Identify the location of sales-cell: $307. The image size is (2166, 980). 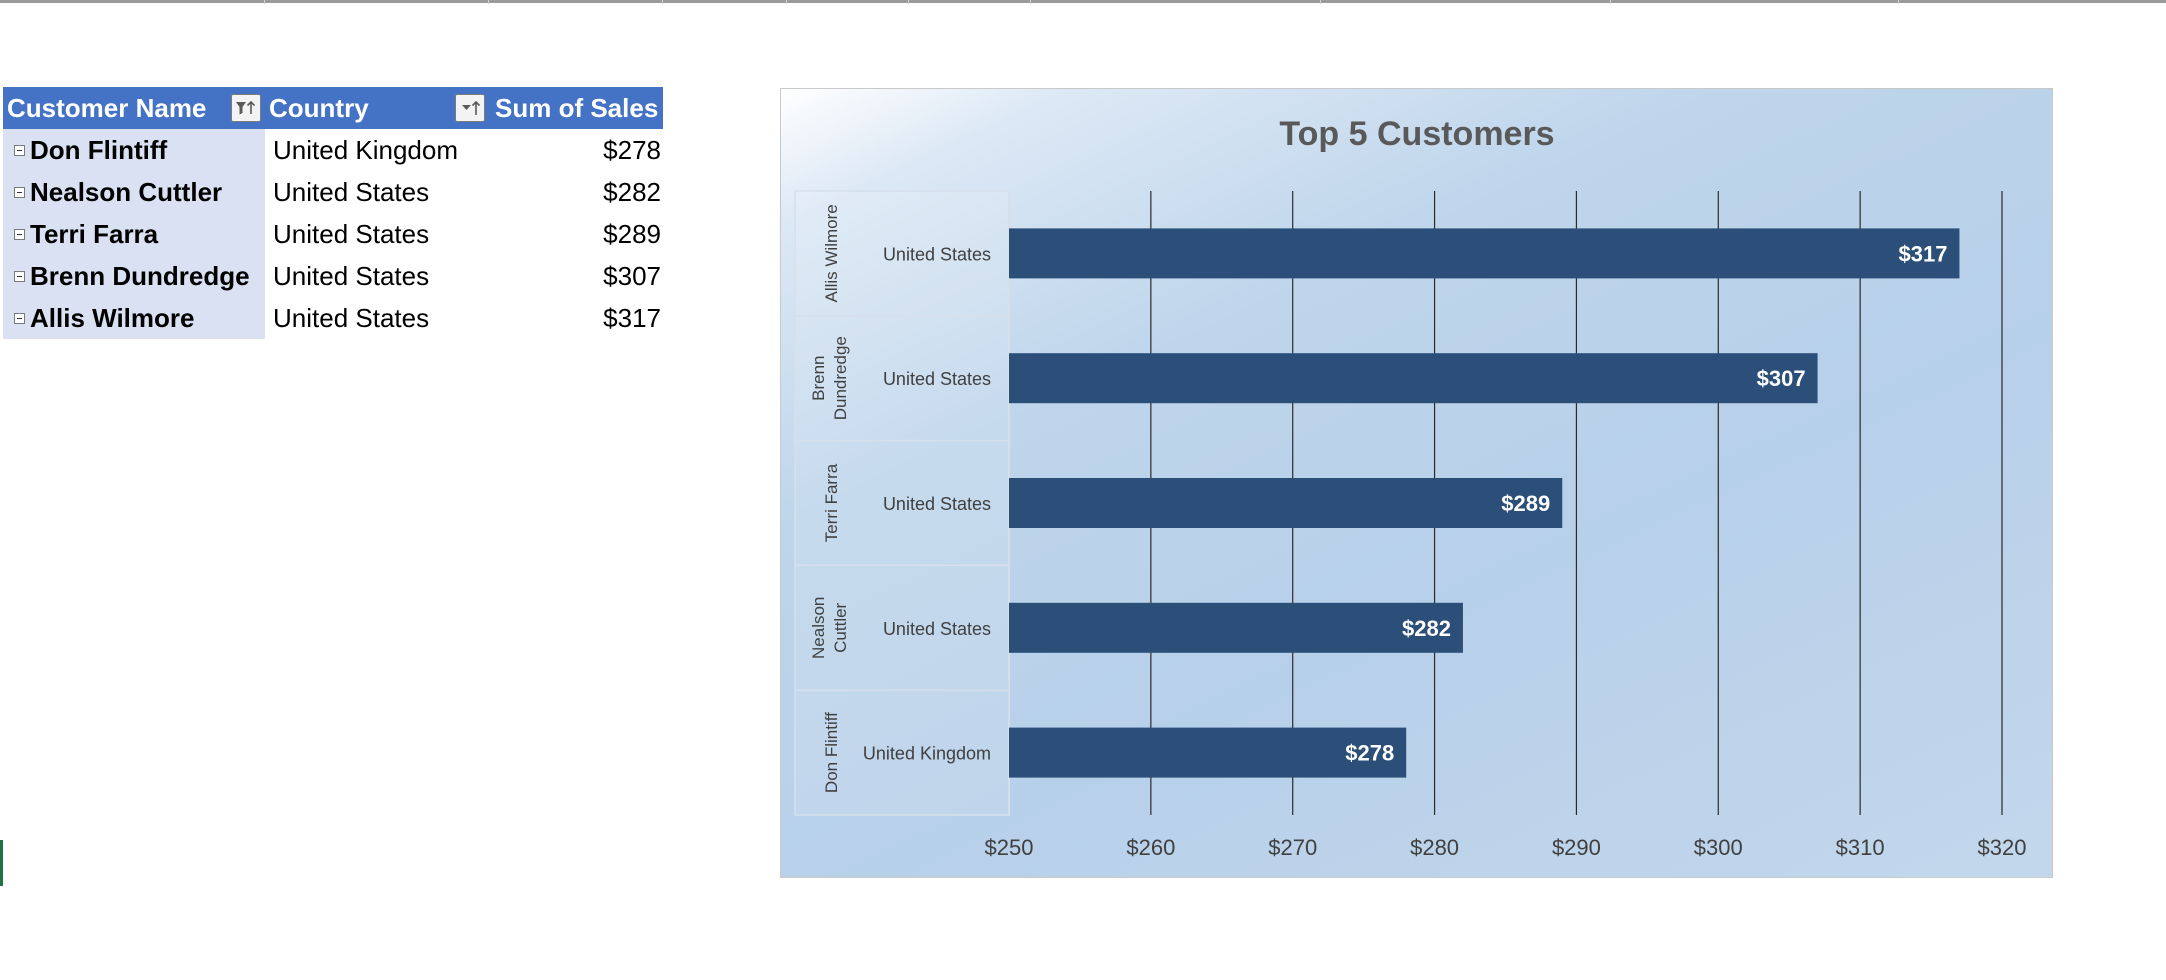
(632, 276).